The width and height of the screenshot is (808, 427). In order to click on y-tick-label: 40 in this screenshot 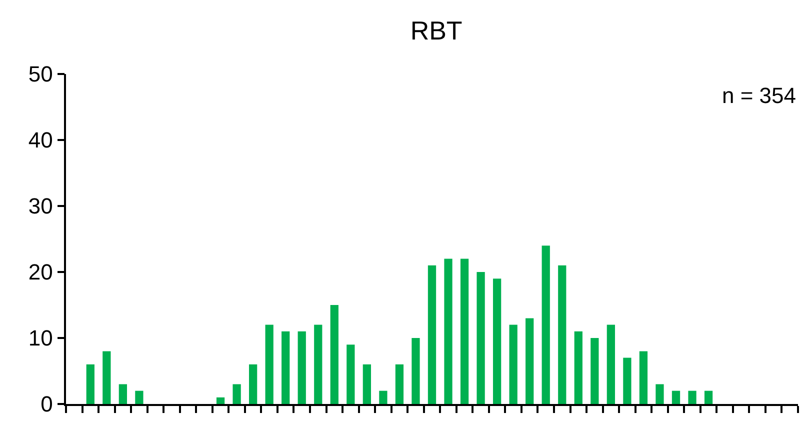, I will do `click(40, 140)`.